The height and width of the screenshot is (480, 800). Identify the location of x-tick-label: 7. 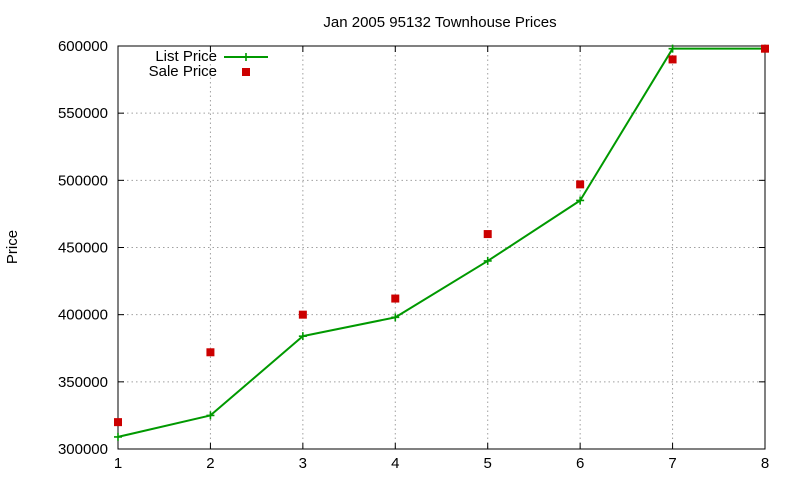
(672, 463).